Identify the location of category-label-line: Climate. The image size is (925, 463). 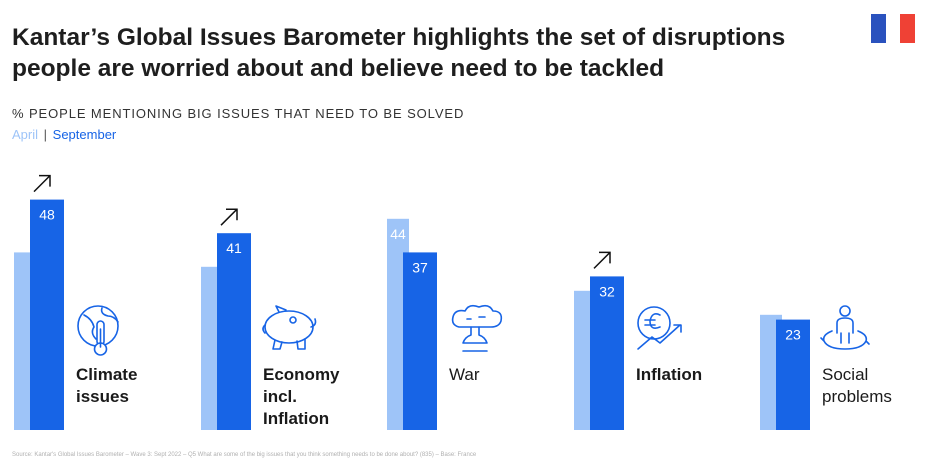
(107, 374).